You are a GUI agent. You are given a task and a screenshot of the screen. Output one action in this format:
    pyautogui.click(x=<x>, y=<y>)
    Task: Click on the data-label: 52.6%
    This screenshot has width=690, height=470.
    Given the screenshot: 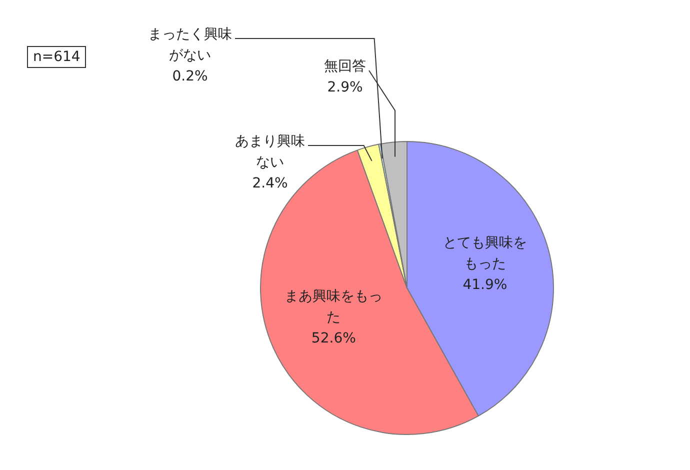 What is the action you would take?
    pyautogui.click(x=333, y=338)
    